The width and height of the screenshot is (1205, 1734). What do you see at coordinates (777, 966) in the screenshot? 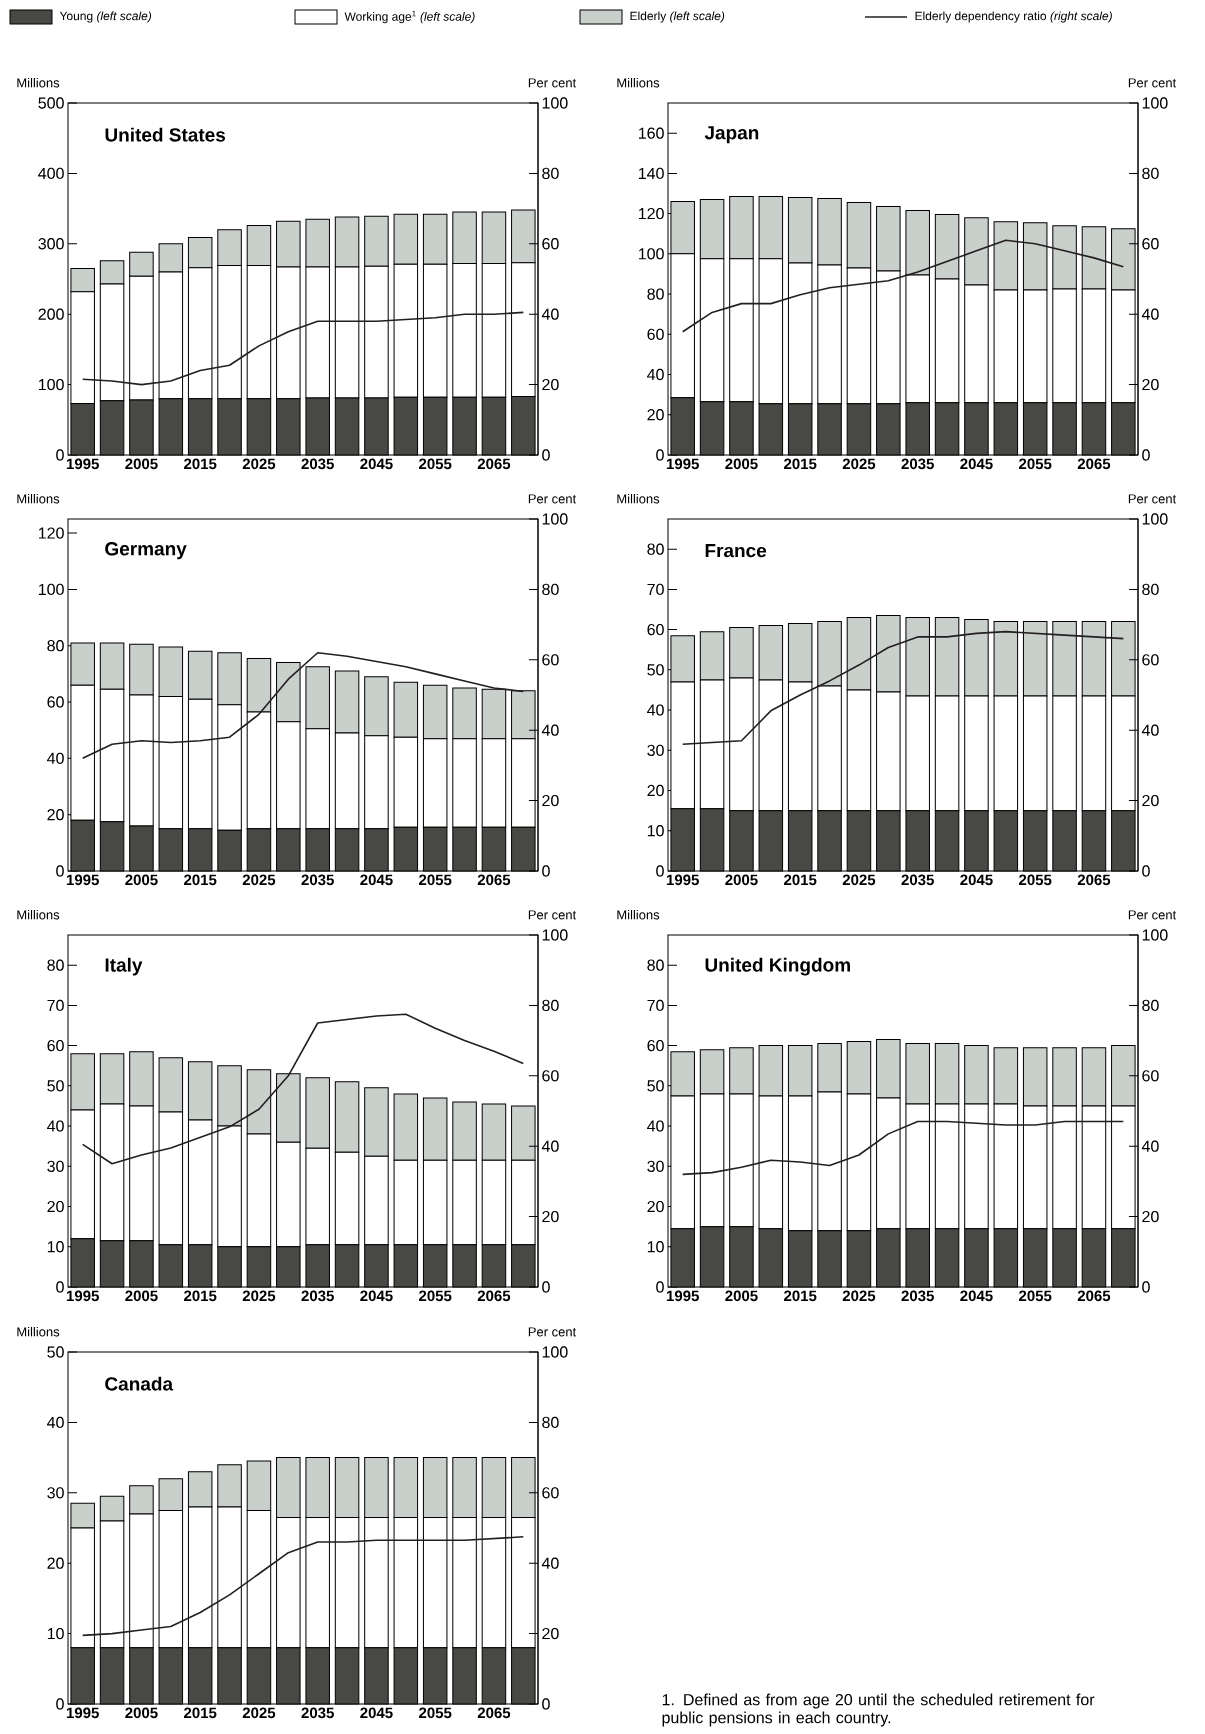
I see `text: United Kingdom` at bounding box center [777, 966].